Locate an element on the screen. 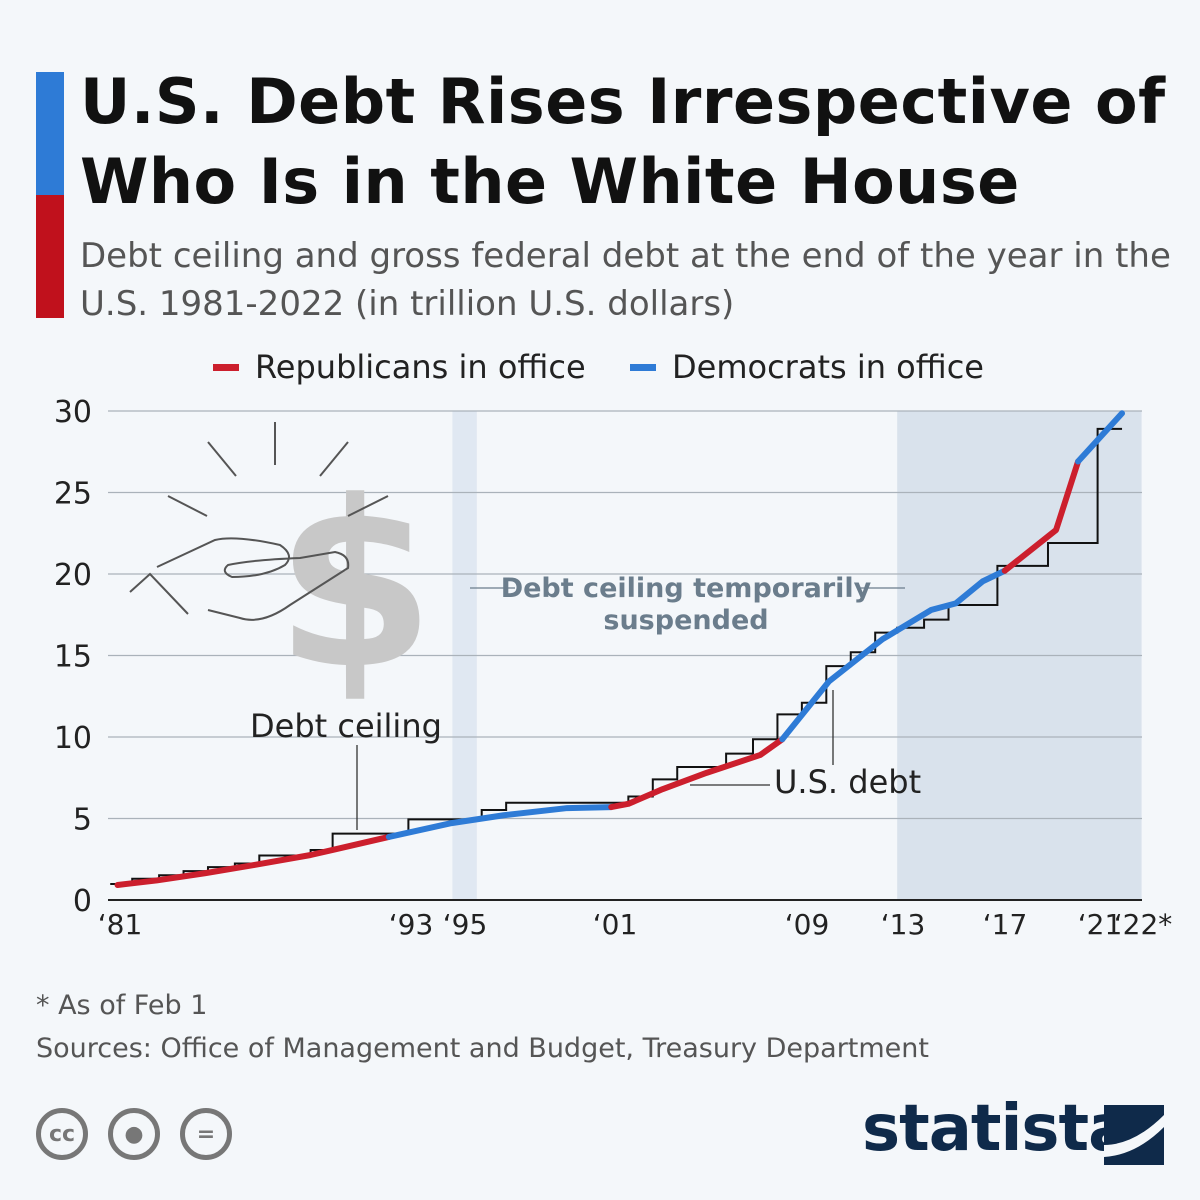 Image resolution: width=1200 pixels, height=1200 pixels. x-tick-label: ‘81 is located at coordinates (120, 924).